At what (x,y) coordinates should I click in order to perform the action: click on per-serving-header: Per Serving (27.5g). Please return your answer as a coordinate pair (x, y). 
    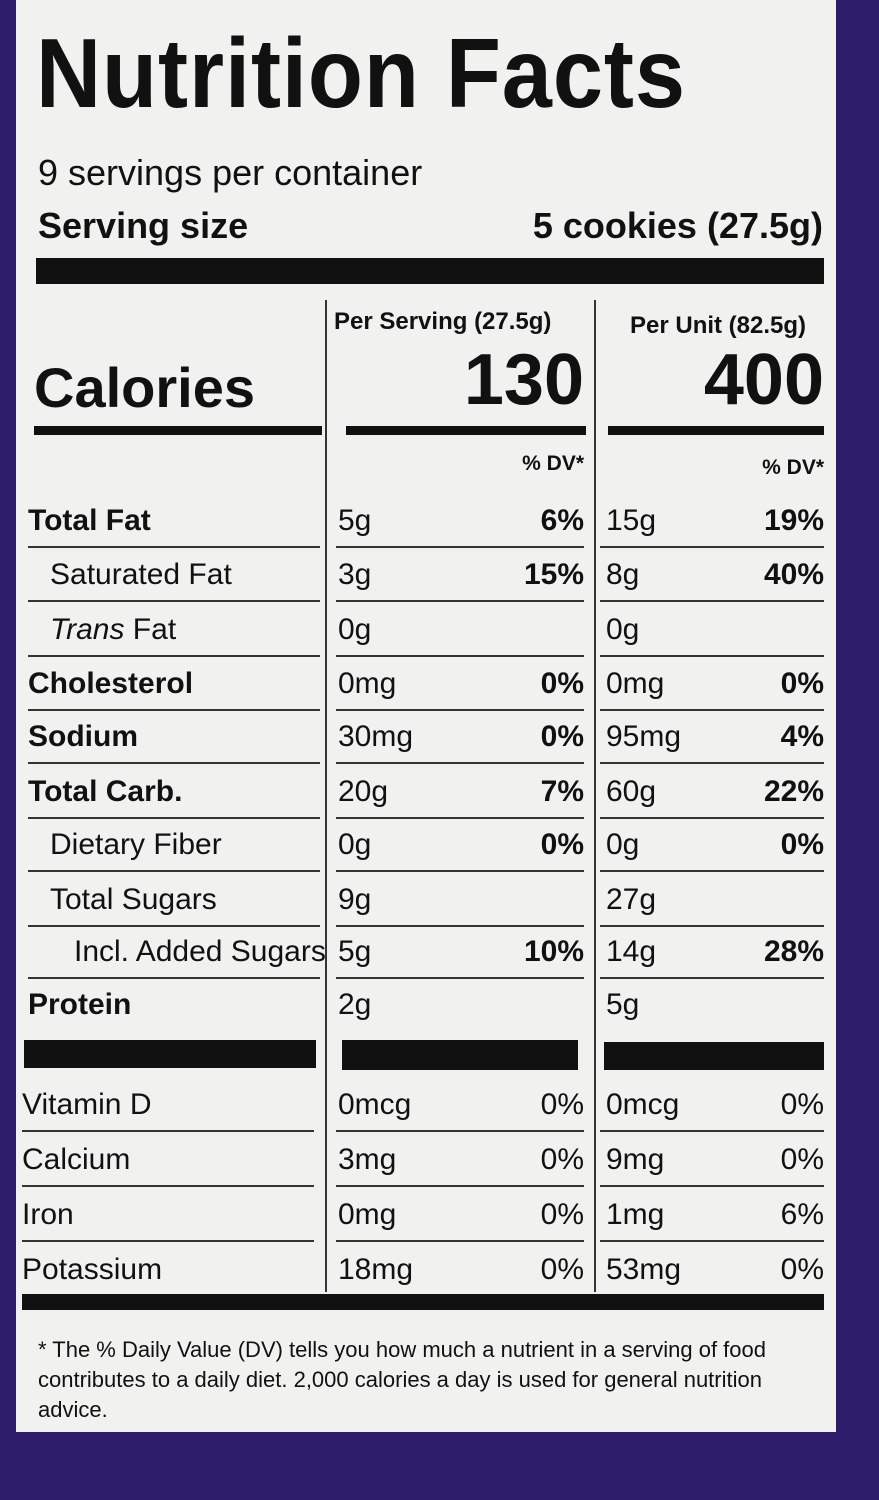
    Looking at the image, I should click on (443, 321).